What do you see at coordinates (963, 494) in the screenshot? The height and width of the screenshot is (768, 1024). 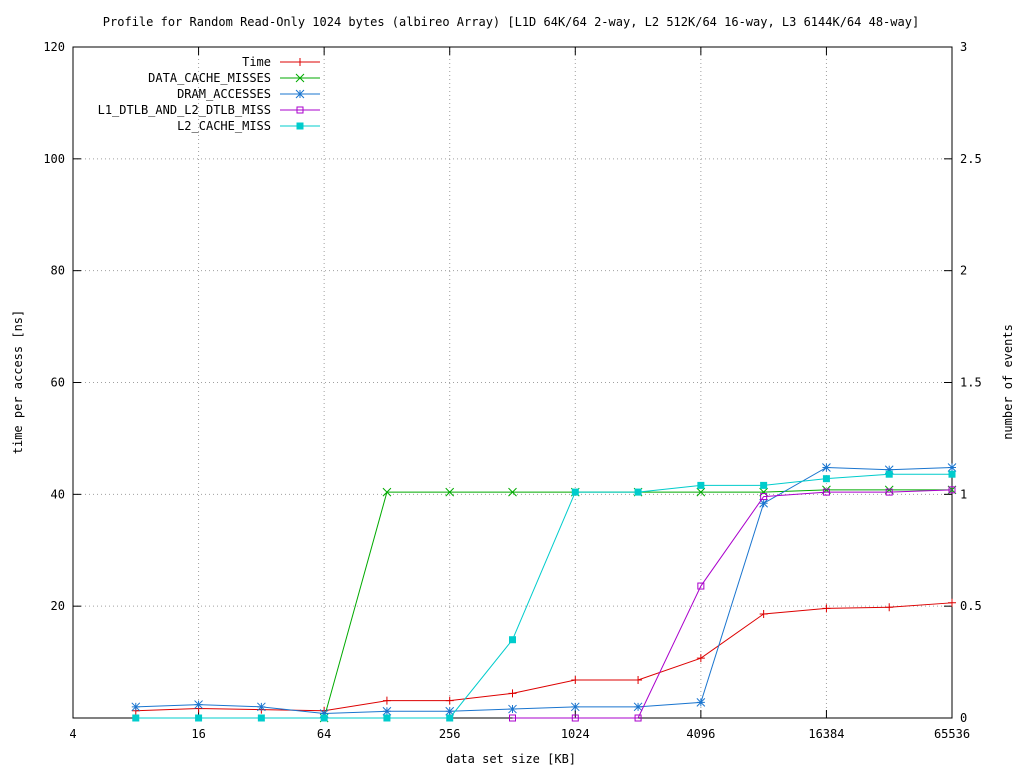 I see `y2-tick-label: 1` at bounding box center [963, 494].